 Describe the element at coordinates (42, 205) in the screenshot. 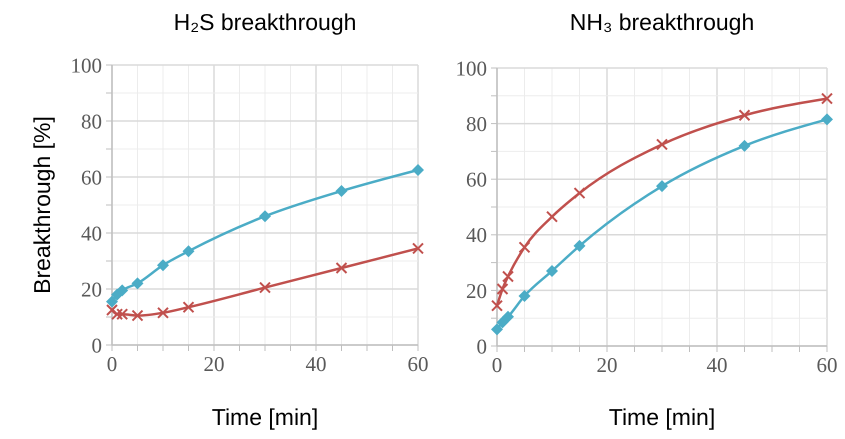

I see `y-axis-title: Breakthrough [%]` at that location.